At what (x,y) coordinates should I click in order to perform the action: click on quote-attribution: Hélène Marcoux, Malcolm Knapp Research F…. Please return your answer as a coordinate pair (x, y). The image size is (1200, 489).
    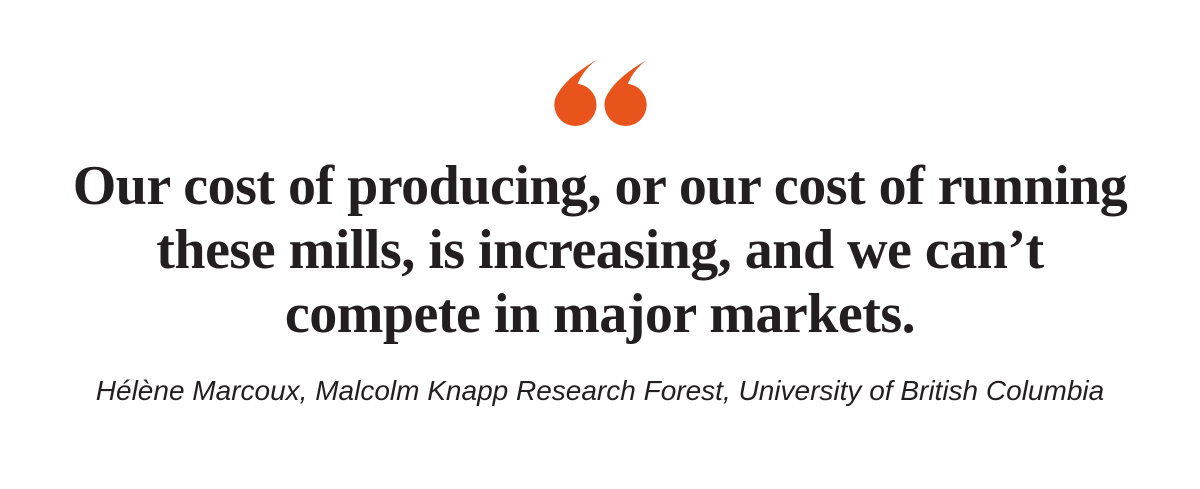
    Looking at the image, I should click on (600, 390).